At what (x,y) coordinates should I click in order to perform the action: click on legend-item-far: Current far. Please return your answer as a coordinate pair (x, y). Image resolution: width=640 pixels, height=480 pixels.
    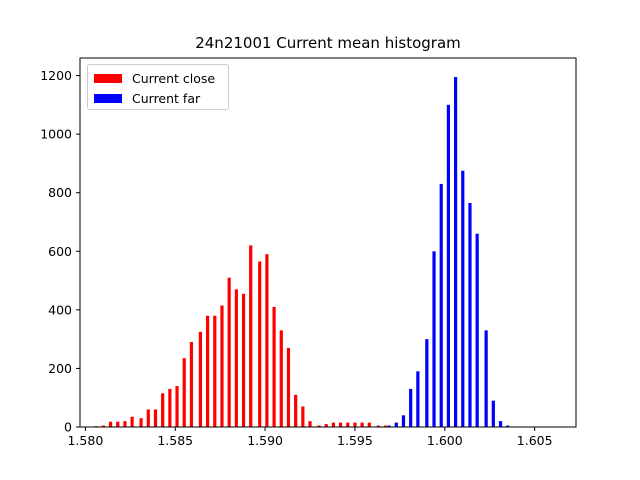
    Looking at the image, I should click on (161, 98).